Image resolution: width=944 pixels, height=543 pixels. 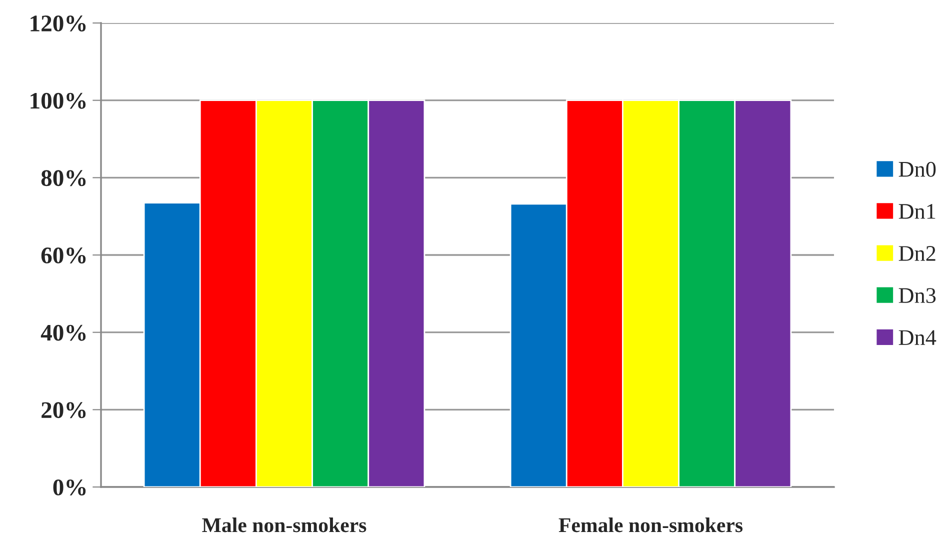 What do you see at coordinates (917, 169) in the screenshot?
I see `legend-label: Dn0` at bounding box center [917, 169].